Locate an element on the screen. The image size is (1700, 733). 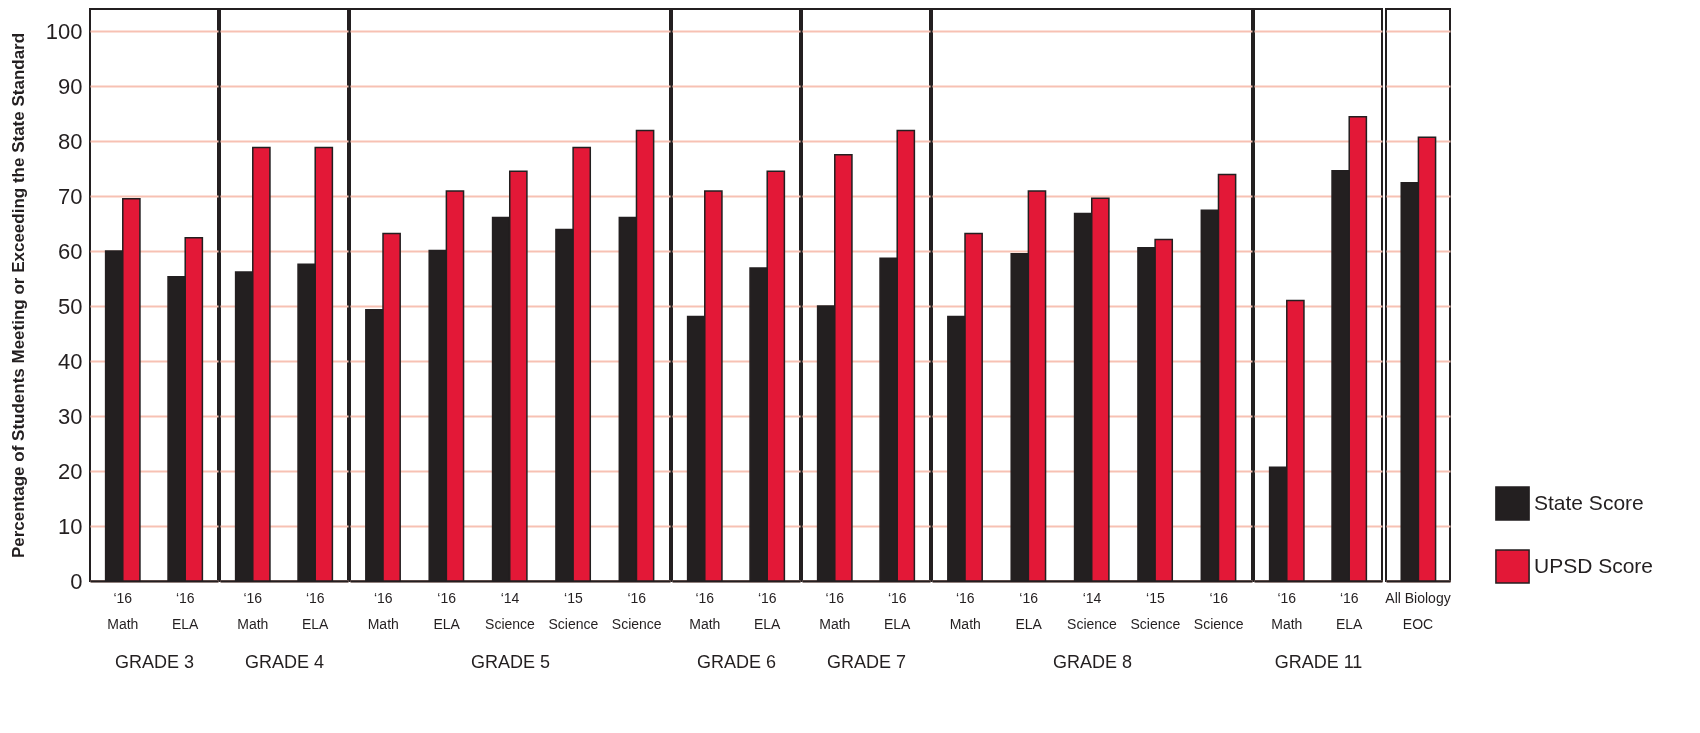
x-axis-title: GRADE 8 is located at coordinates (1092, 661).